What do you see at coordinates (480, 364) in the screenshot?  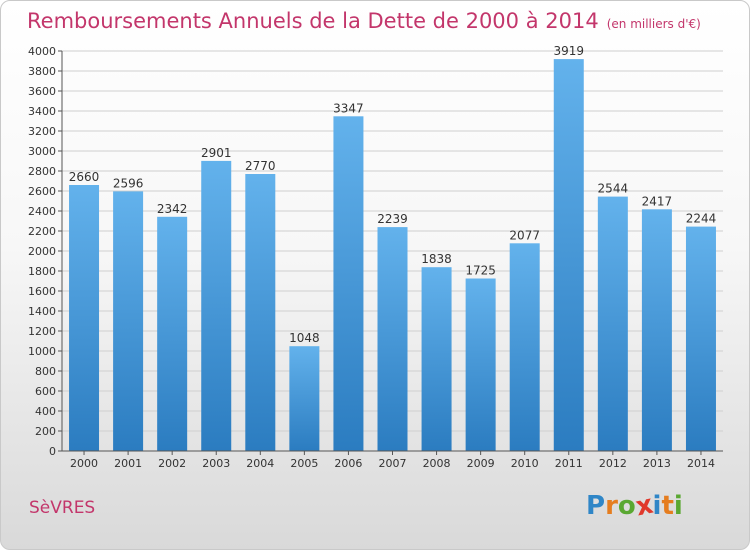 I see `bar-2009` at bounding box center [480, 364].